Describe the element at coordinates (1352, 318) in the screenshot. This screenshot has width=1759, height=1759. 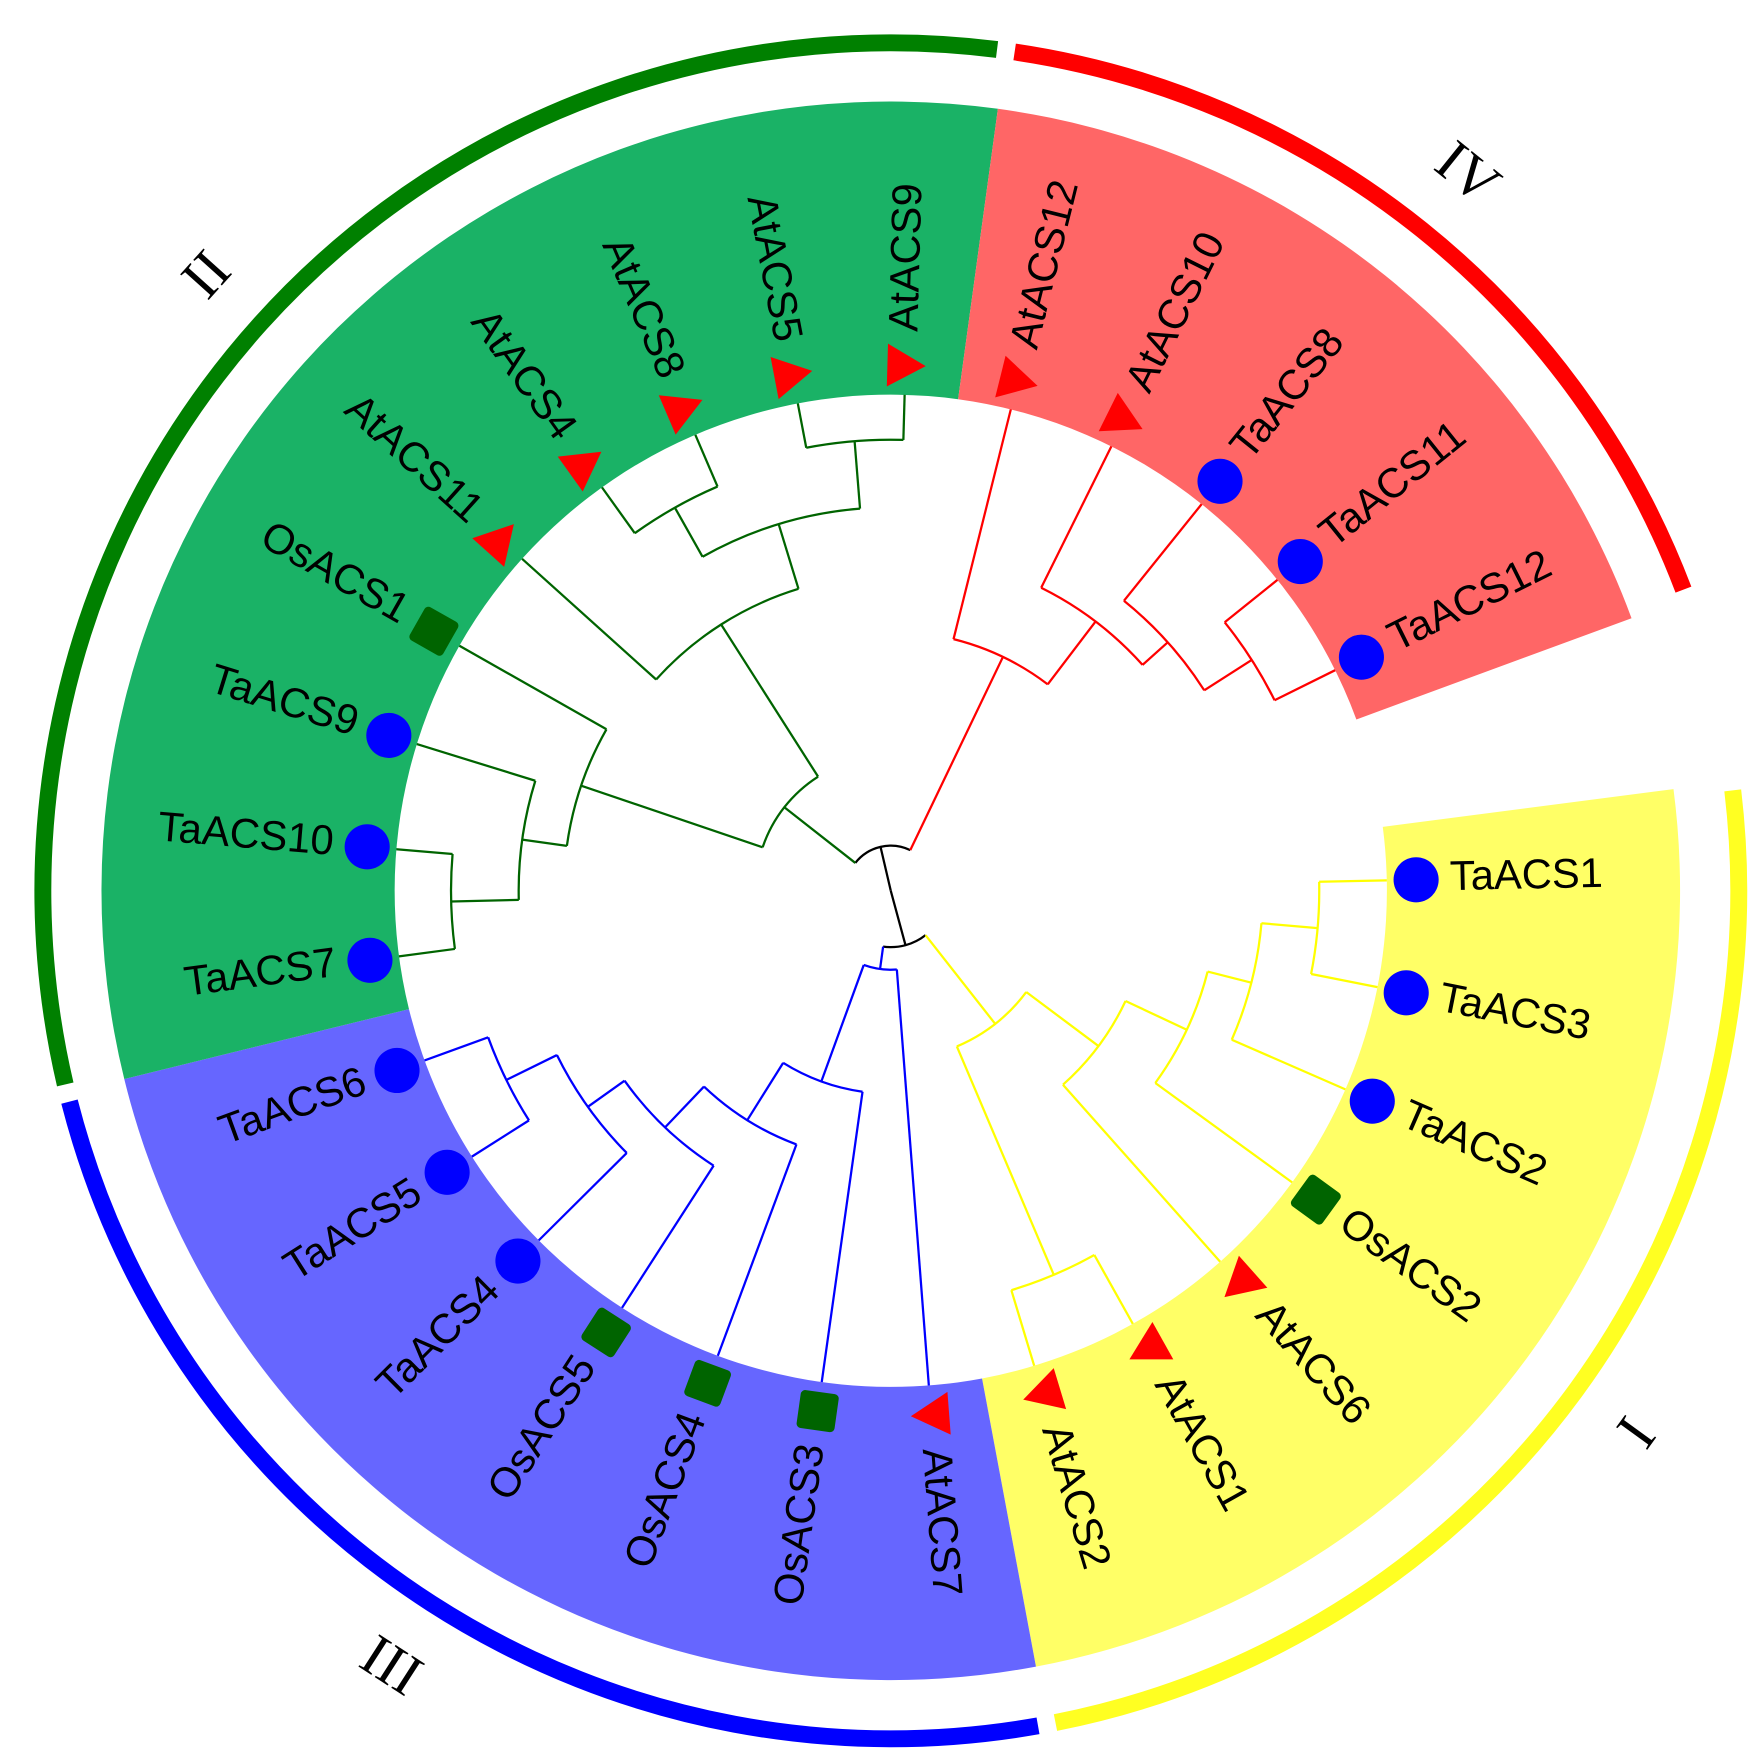
I see `clade-ring` at that location.